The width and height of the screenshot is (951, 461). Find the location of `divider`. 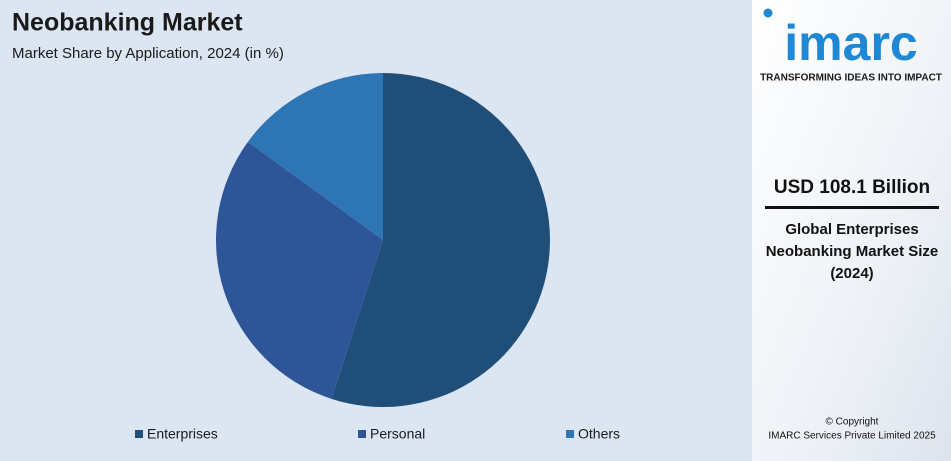

divider is located at coordinates (852, 207).